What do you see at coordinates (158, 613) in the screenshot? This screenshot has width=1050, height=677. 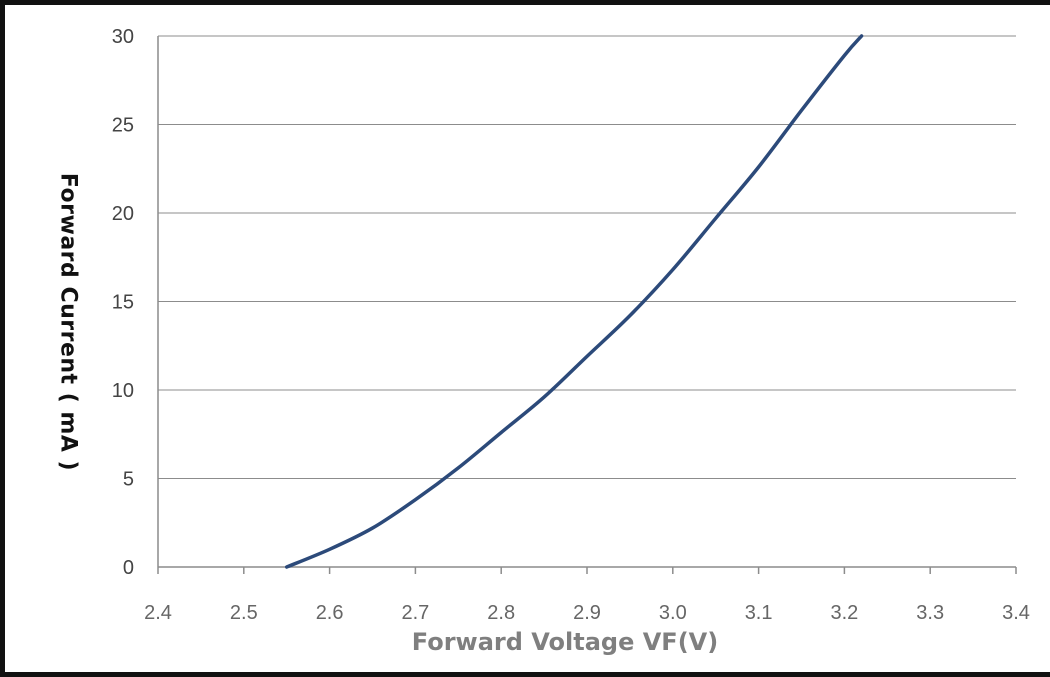 I see `x-tick-label: 2.4` at bounding box center [158, 613].